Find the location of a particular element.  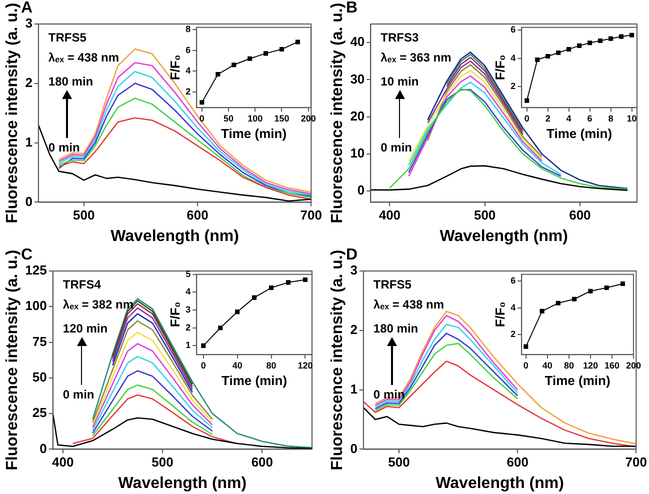

x-tick-label: 6 is located at coordinates (589, 118).